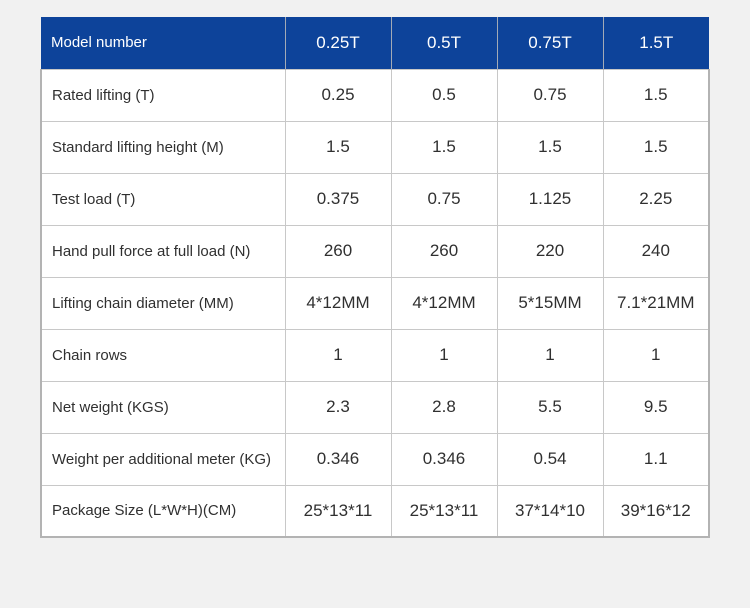  I want to click on cell-value: 2.25, so click(656, 199).